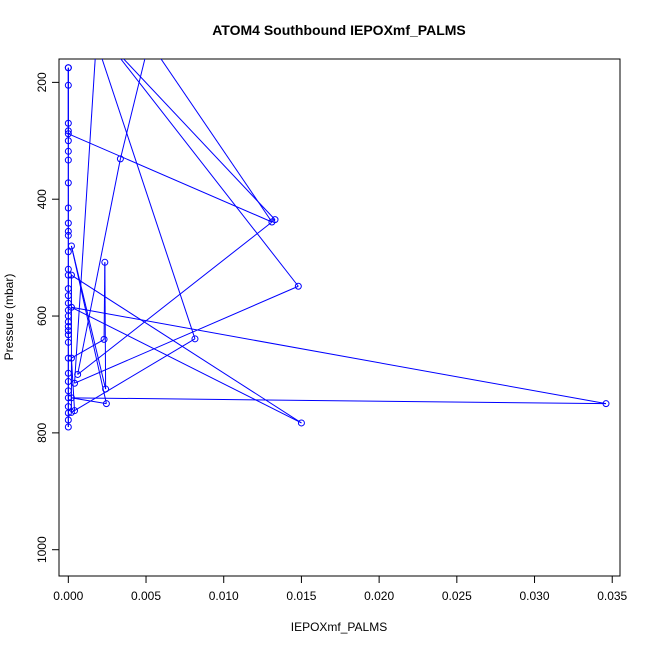 The height and width of the screenshot is (650, 650). Describe the element at coordinates (339, 30) in the screenshot. I see `chart-title: ATOM4 Southbound IEPOXmf_PALMS` at that location.